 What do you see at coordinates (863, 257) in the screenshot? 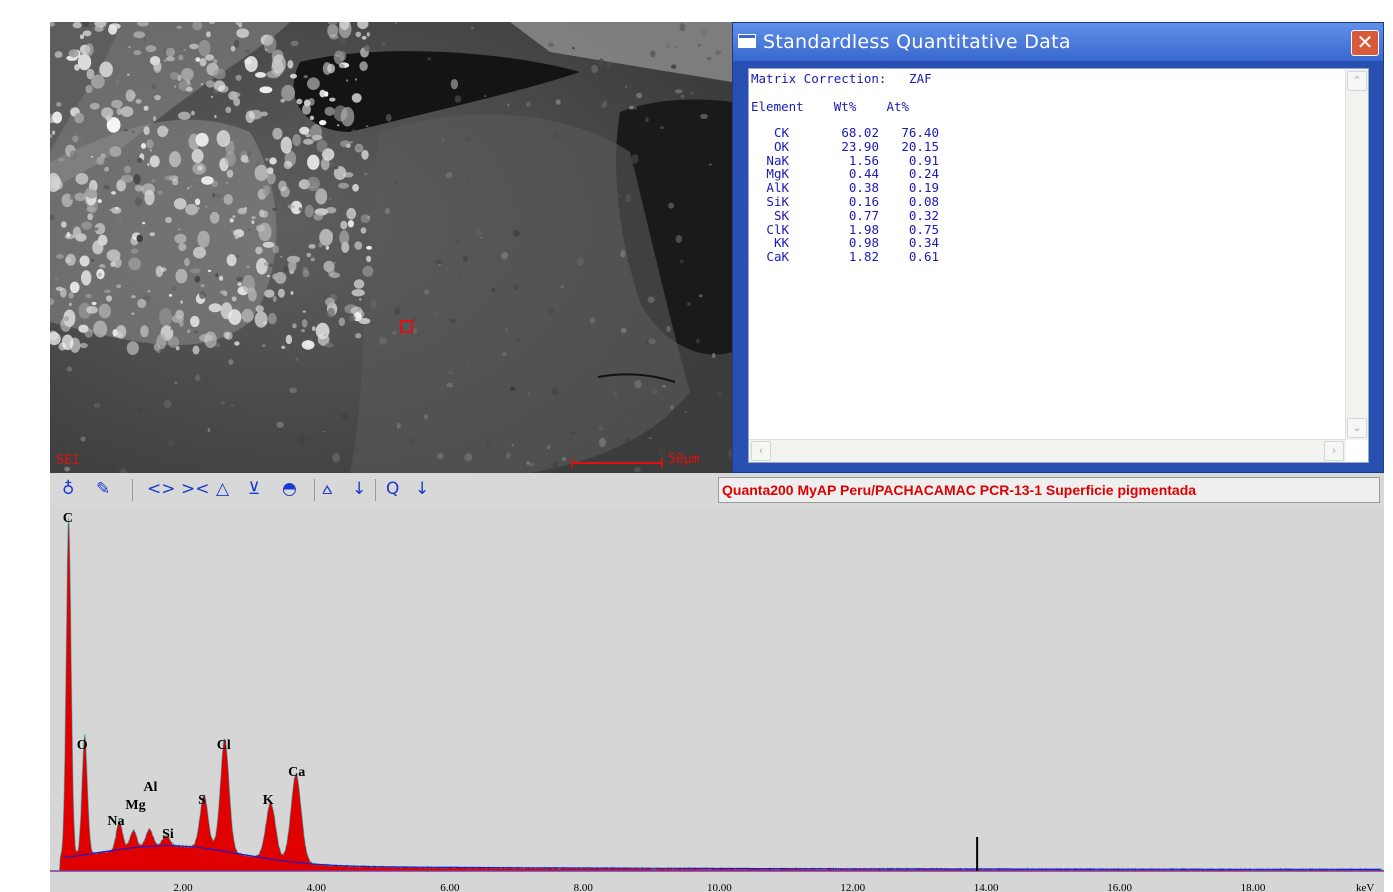
I see `result-wt: 1.82` at bounding box center [863, 257].